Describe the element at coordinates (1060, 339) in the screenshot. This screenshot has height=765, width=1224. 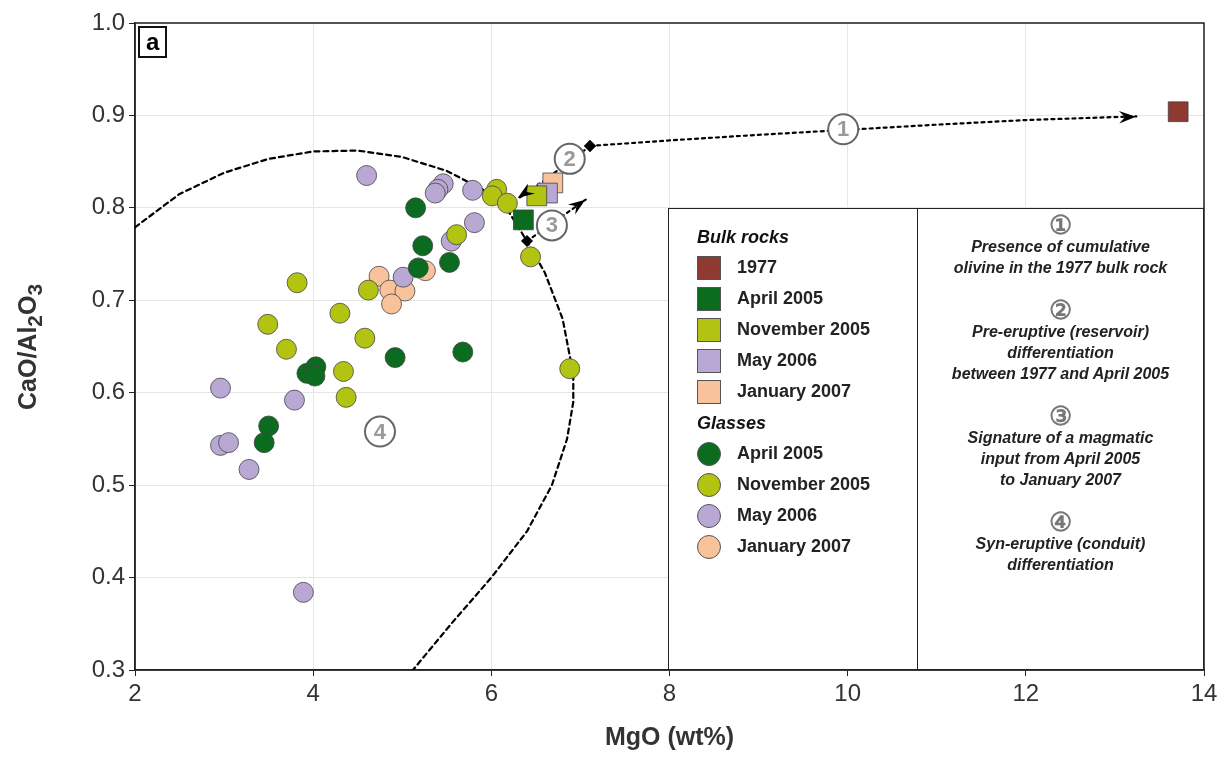
I see `annotation: ② Pre-eruptive (reservoir) differentiation between 1977 and April 2005` at that location.